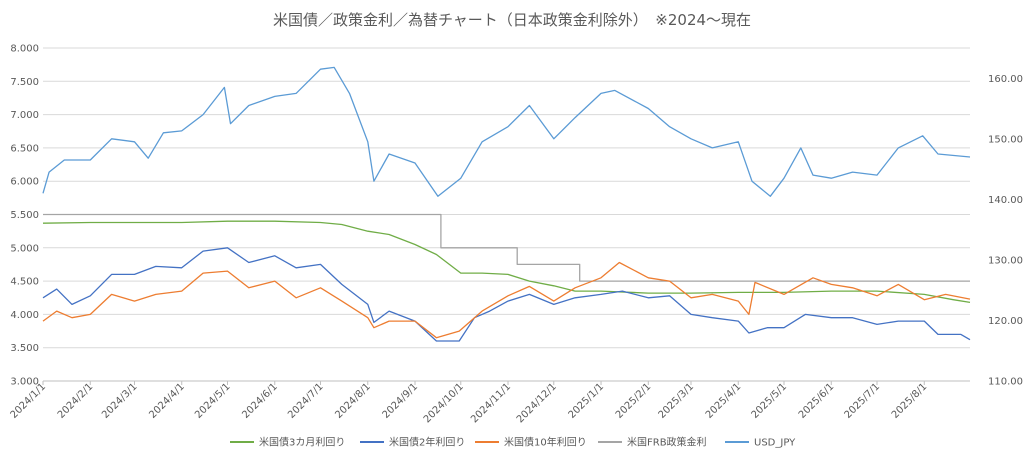 The image size is (1024, 460). What do you see at coordinates (1005, 79) in the screenshot?
I see `y-right-tick-label: 160.00` at bounding box center [1005, 79].